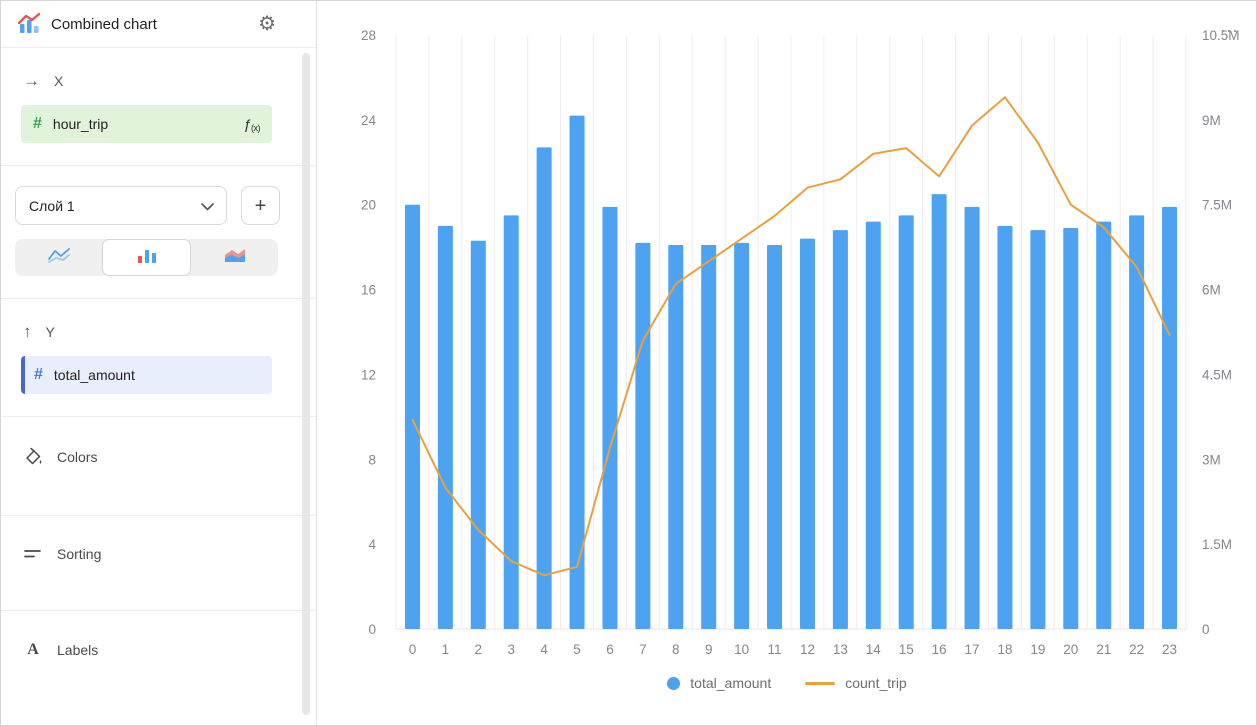 This screenshot has width=1257, height=726. I want to click on svg-text: 20, so click(368, 205).